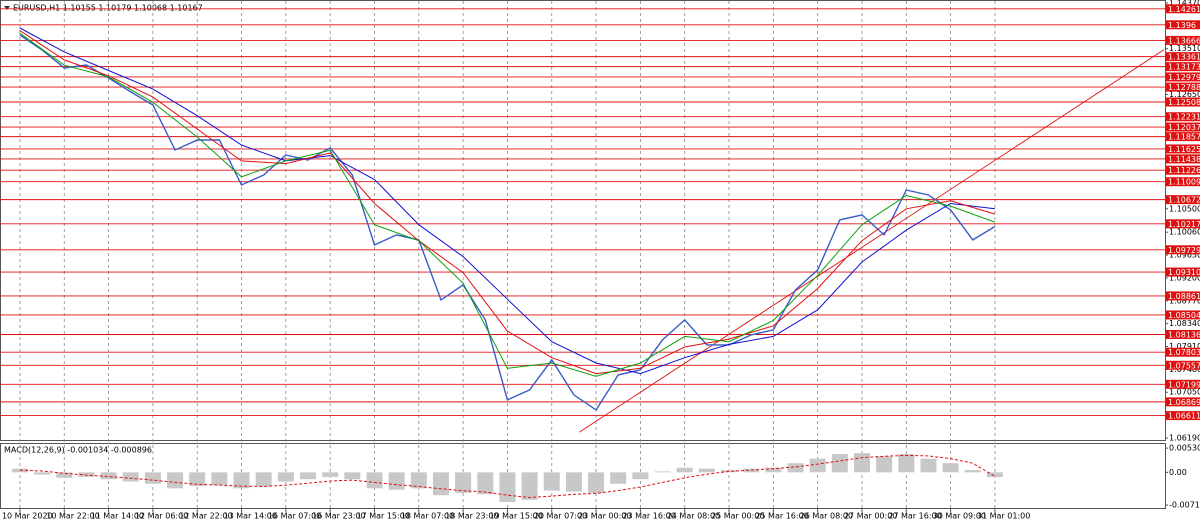 The image size is (1200, 524). I want to click on level-label: 1.11226, so click(1184, 170).